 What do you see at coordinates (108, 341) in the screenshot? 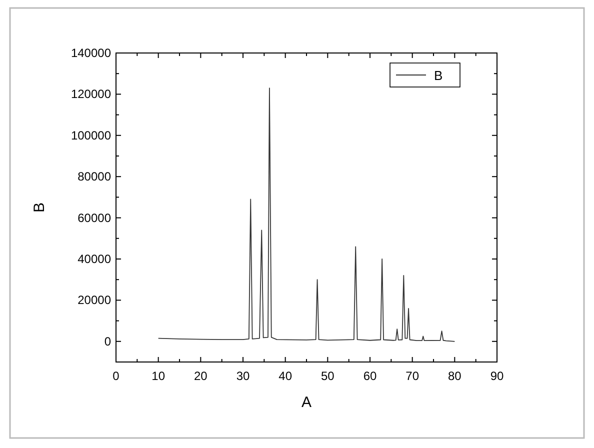
I see `y-tick-label: 0` at bounding box center [108, 341].